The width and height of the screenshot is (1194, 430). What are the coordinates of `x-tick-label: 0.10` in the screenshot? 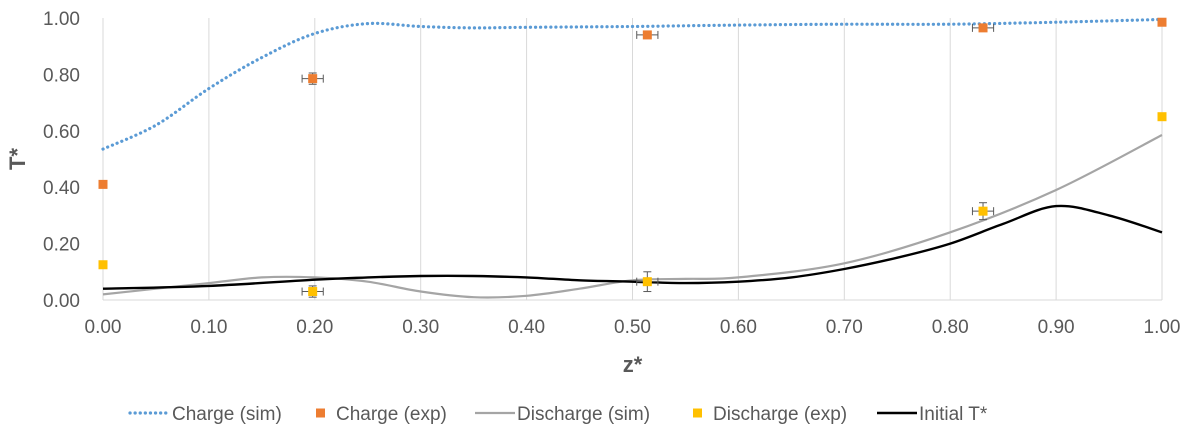 It's located at (208, 327).